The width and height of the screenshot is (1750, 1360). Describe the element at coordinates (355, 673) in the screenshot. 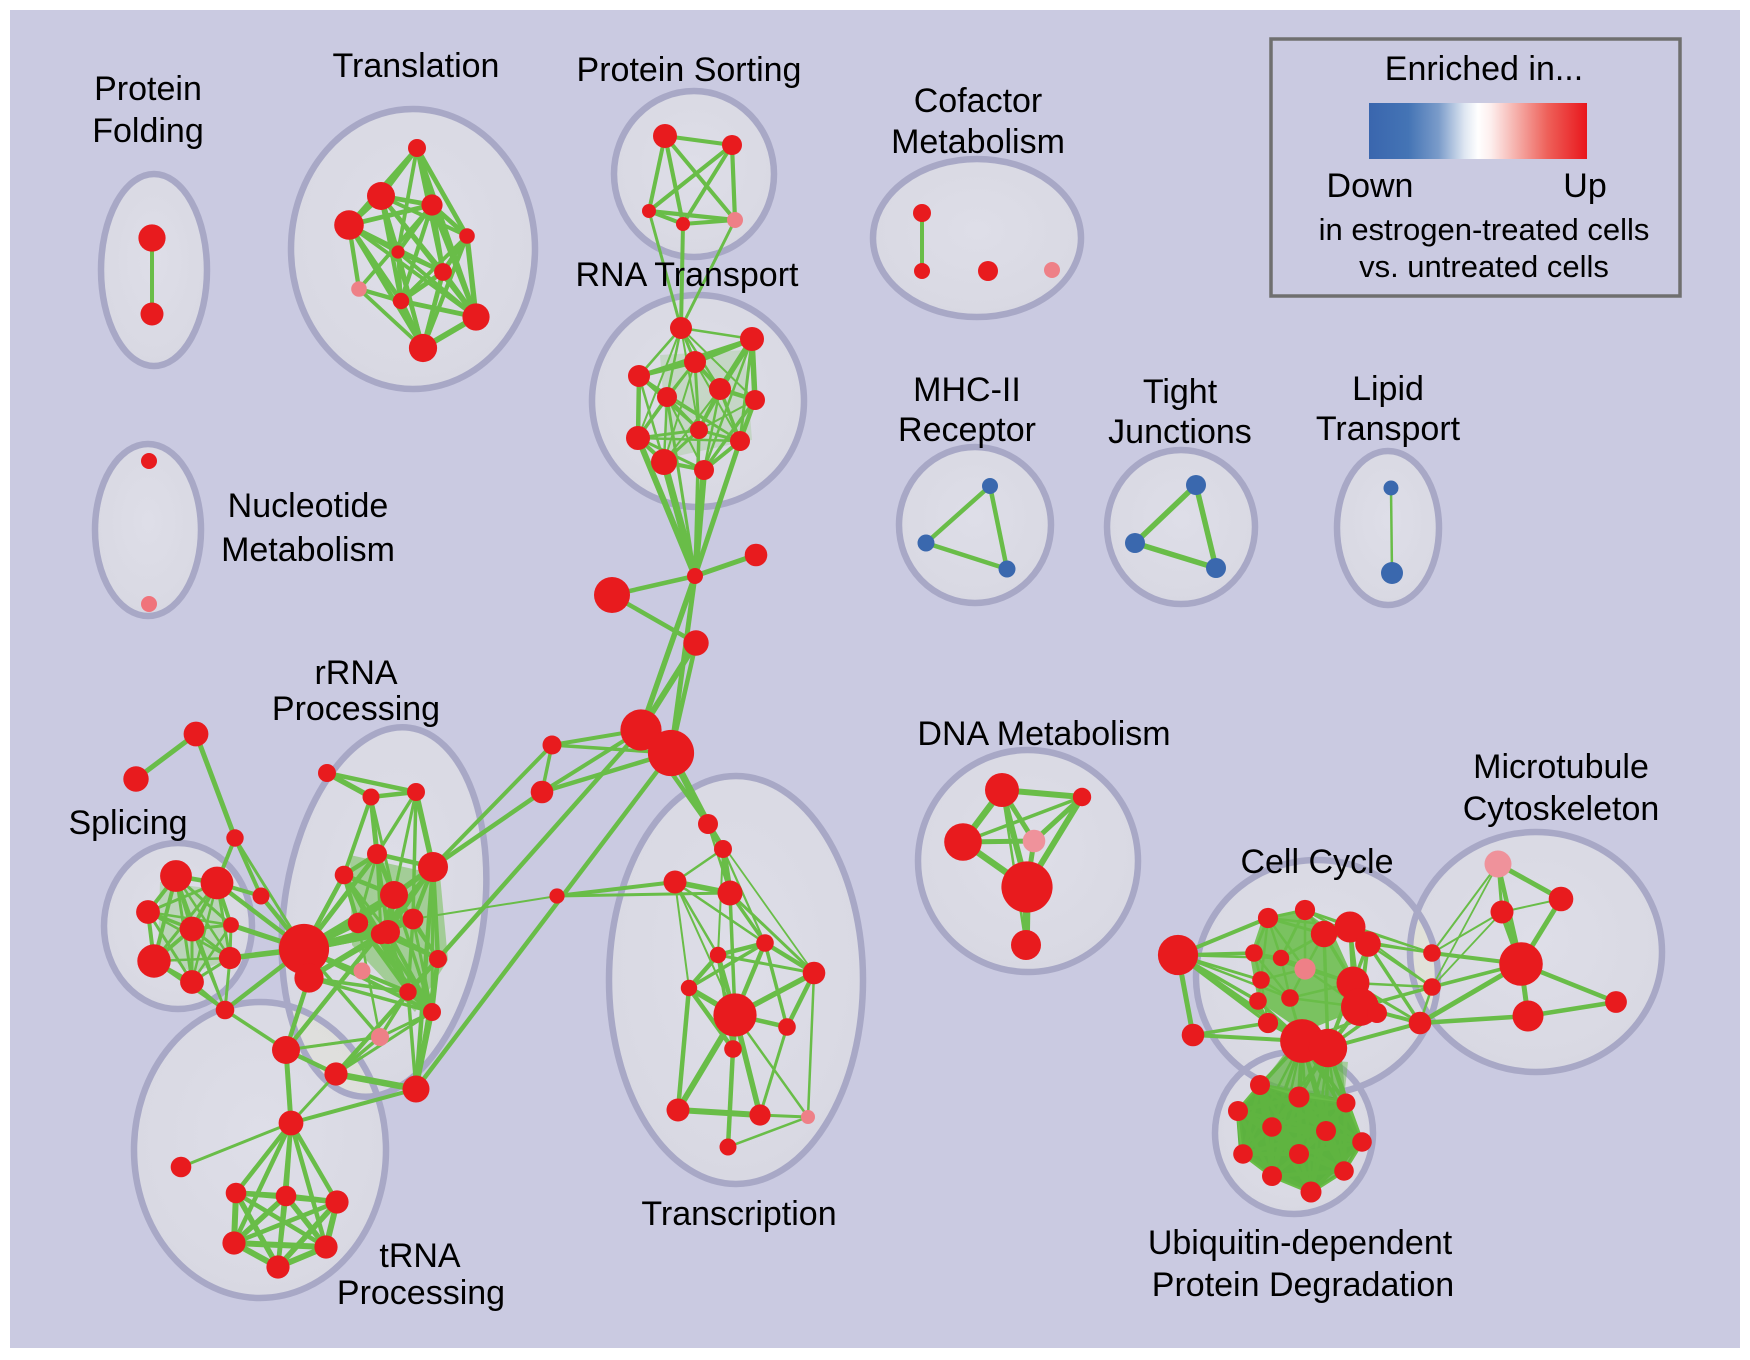

I see `svg-text: rRNA` at that location.